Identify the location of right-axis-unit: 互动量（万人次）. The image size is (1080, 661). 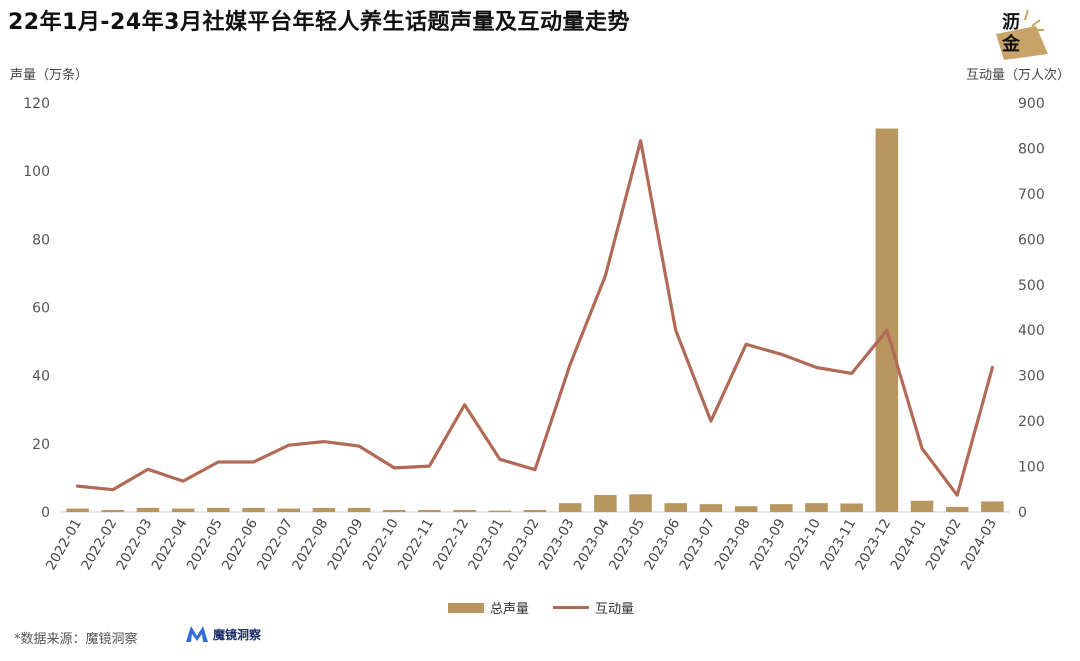
(1017, 75).